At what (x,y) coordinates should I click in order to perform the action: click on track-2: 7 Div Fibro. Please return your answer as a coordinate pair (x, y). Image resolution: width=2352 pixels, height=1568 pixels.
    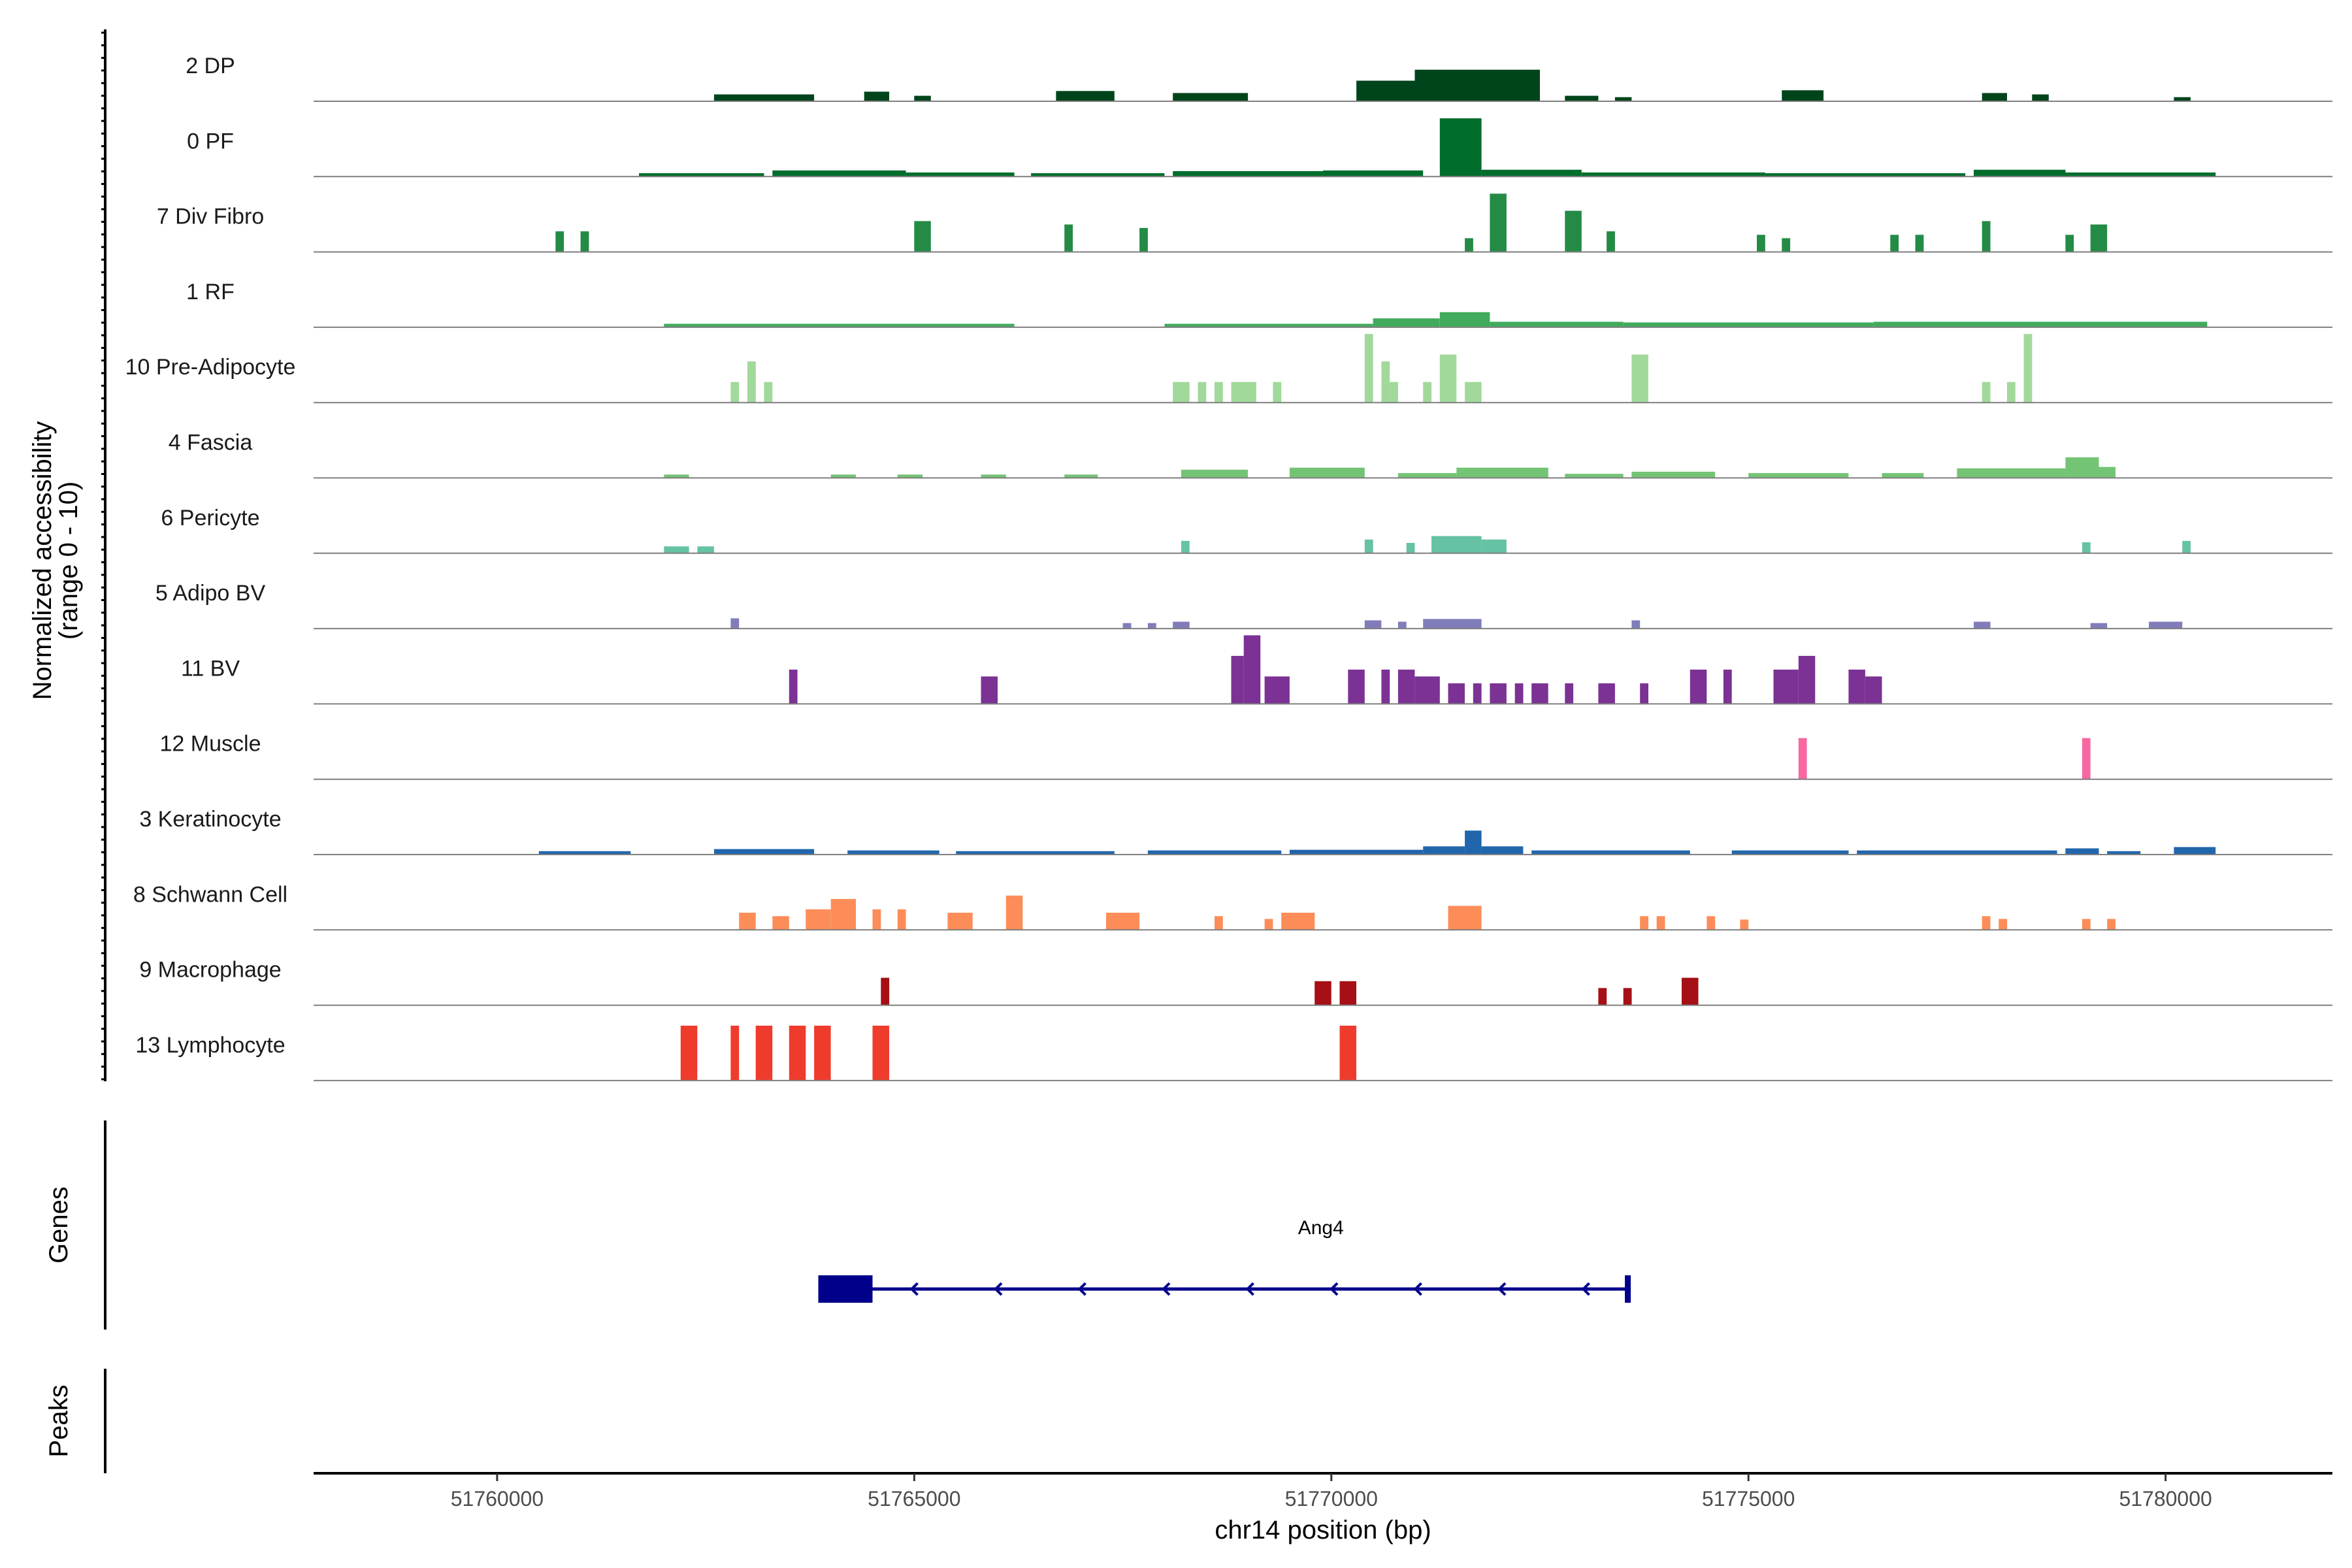
    Looking at the image, I should click on (1244, 223).